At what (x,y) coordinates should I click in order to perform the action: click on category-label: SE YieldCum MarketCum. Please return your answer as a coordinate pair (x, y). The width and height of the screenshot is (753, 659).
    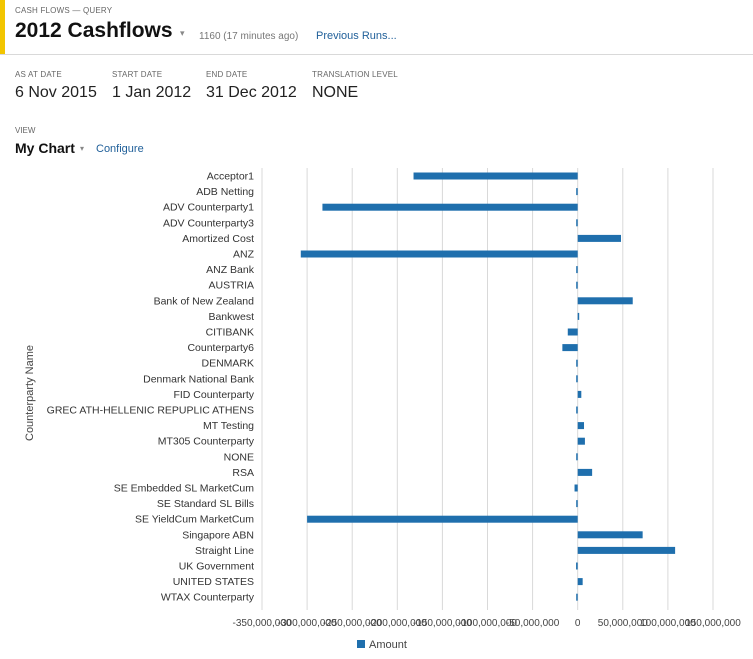
    Looking at the image, I should click on (194, 520).